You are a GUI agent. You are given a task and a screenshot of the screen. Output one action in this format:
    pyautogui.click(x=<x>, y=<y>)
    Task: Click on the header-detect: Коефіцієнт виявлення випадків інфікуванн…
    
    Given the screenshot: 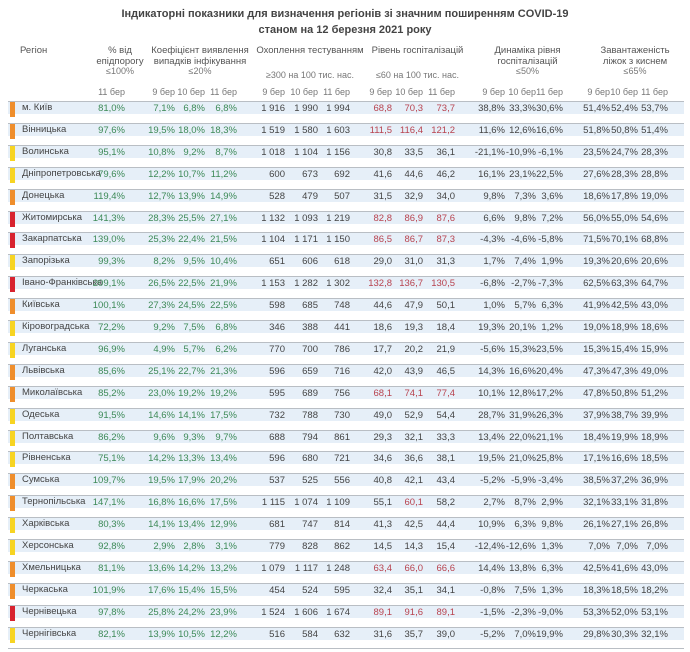 What is the action you would take?
    pyautogui.click(x=200, y=56)
    